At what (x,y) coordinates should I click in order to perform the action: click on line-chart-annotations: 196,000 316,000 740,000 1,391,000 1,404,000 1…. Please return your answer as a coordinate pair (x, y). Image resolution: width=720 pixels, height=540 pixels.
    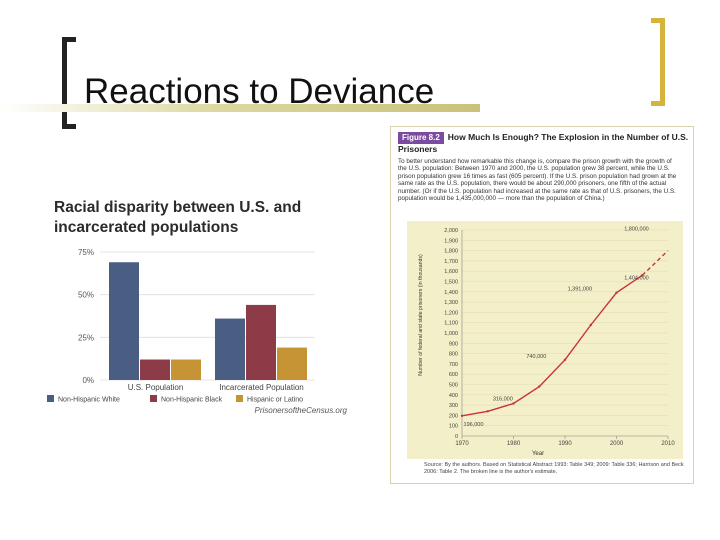
    Looking at the image, I should click on (556, 327).